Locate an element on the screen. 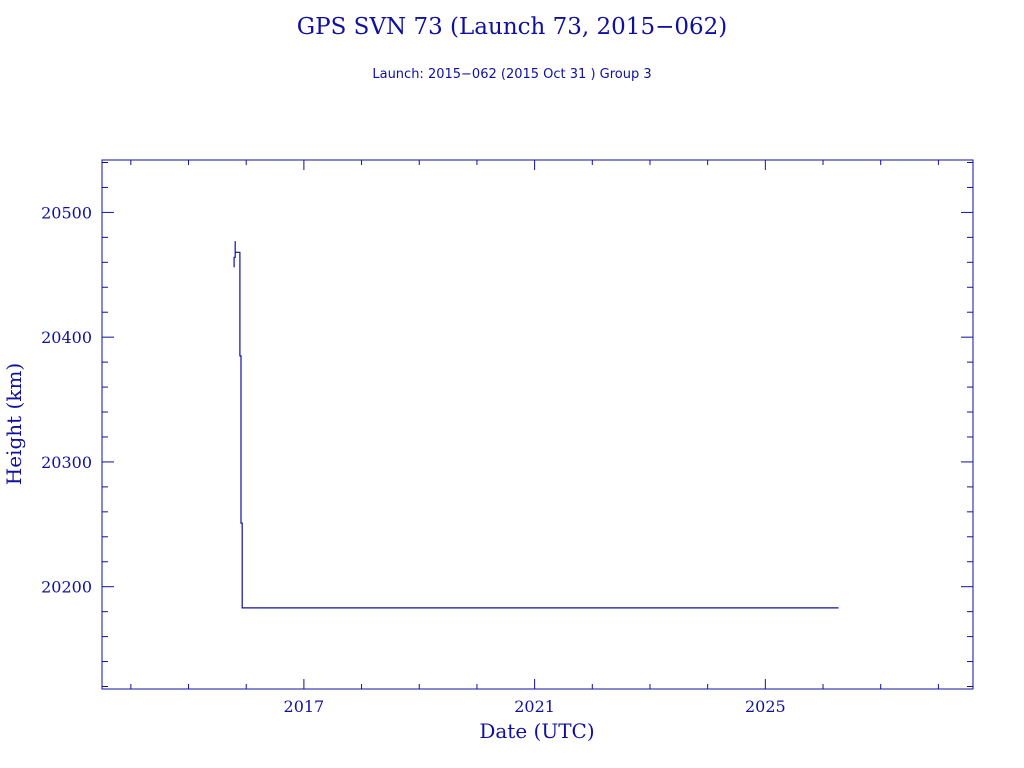 The height and width of the screenshot is (768, 1024). x-tick-label: 2021 is located at coordinates (534, 706).